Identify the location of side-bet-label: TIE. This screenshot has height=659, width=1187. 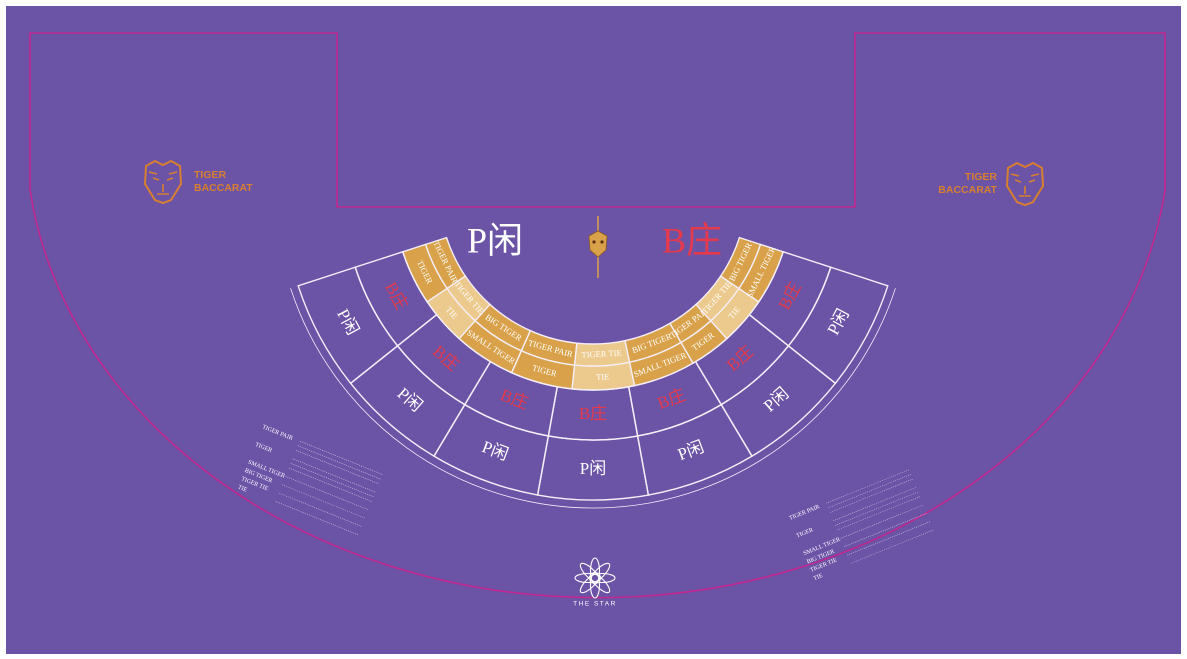
(603, 376).